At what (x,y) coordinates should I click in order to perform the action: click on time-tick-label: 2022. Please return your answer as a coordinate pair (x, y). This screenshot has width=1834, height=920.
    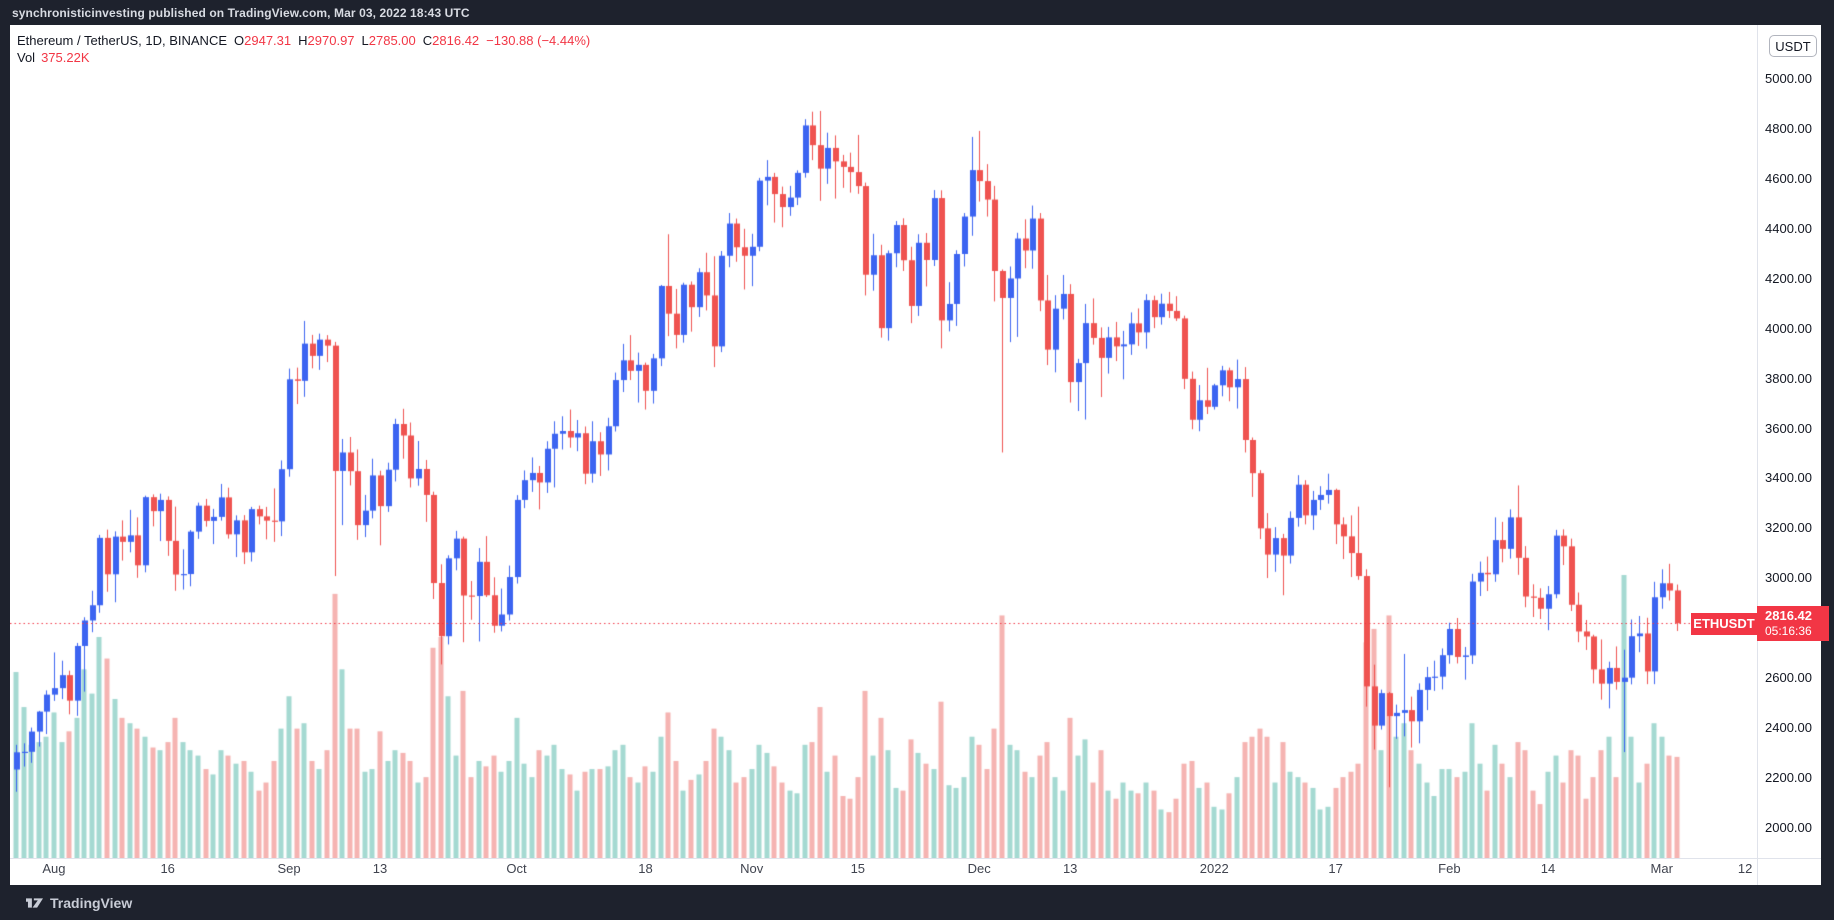
    Looking at the image, I should click on (1214, 868).